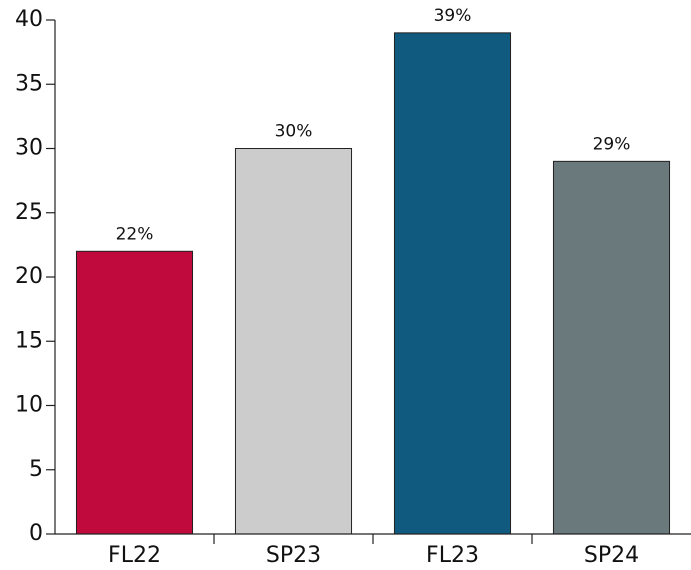  Describe the element at coordinates (135, 234) in the screenshot. I see `value-label: 22%` at that location.